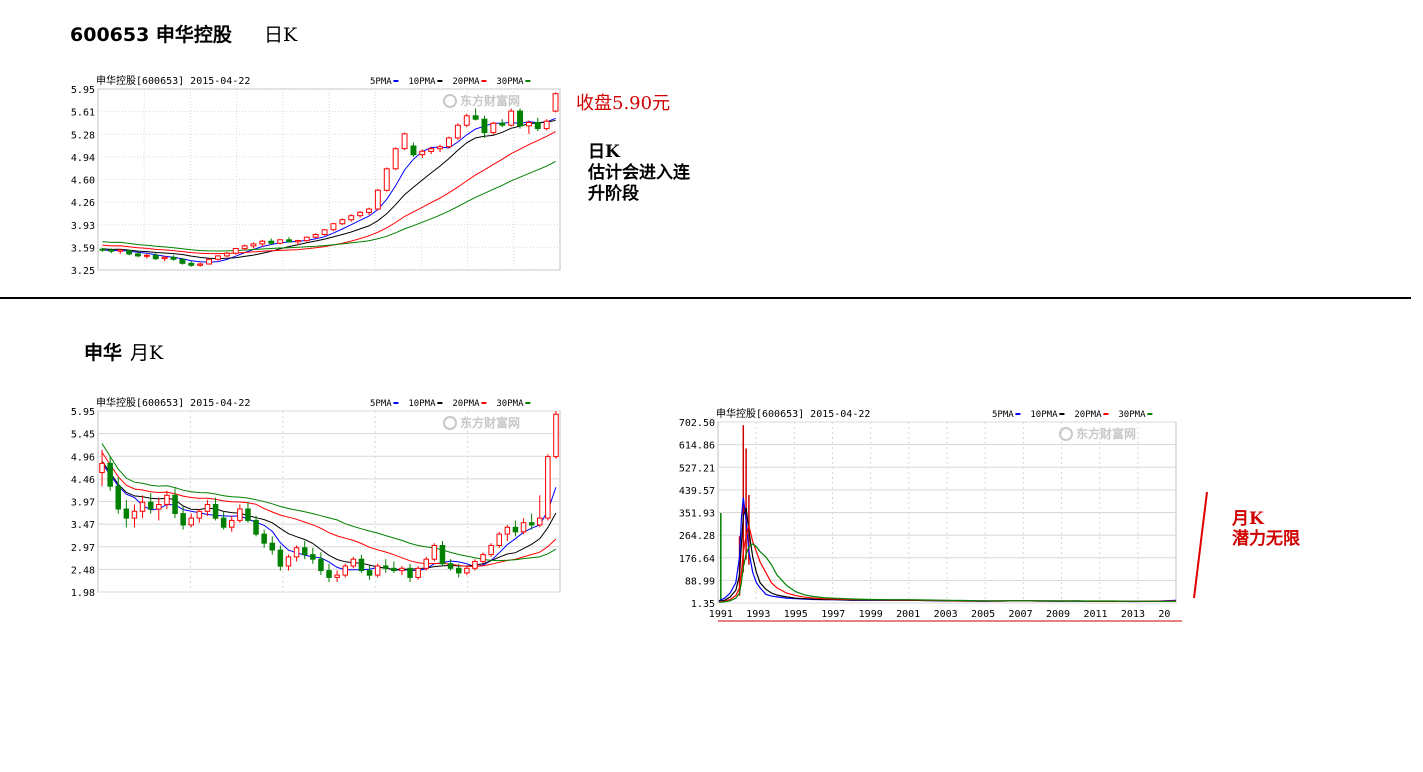 This screenshot has height=772, width=1423. I want to click on watermark: 东方财富网, so click(490, 100).